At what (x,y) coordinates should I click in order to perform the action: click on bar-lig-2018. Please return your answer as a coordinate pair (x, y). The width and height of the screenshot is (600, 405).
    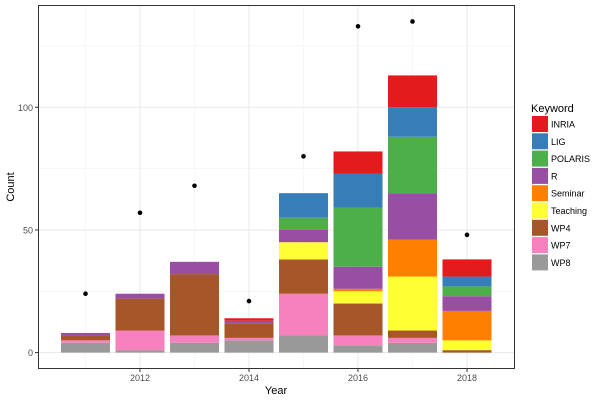
    Looking at the image, I should click on (467, 281).